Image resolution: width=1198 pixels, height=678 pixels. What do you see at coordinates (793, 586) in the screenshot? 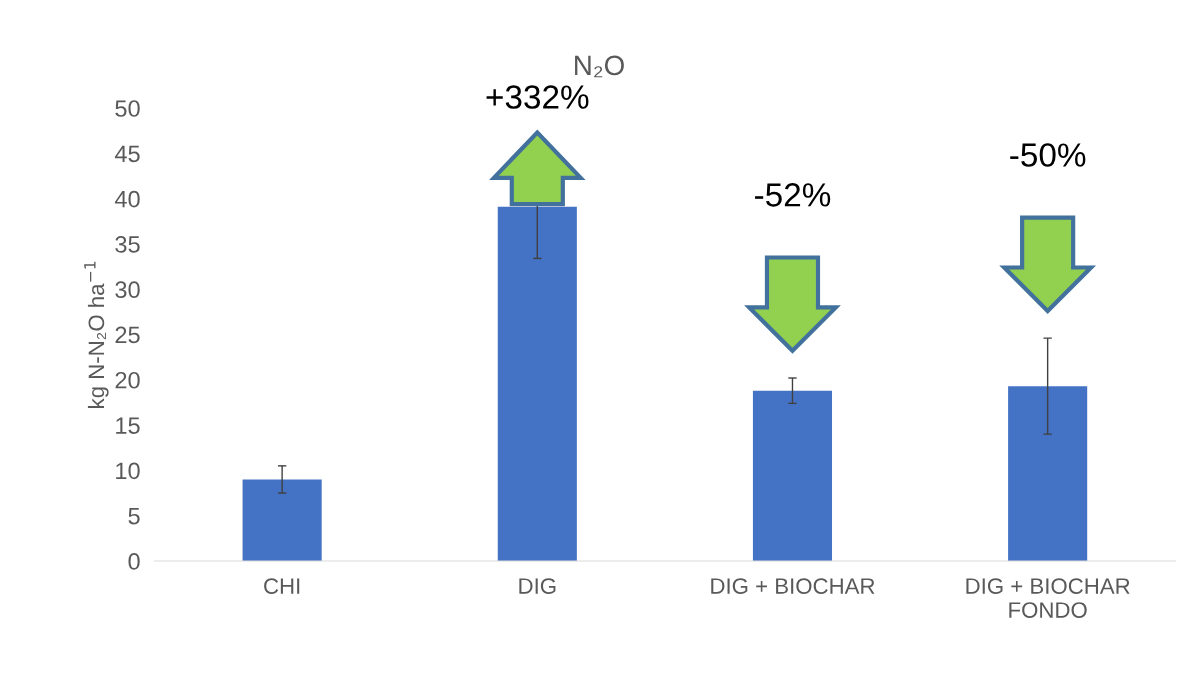
I see `x-tick-label: DIG + BIOCHAR` at bounding box center [793, 586].